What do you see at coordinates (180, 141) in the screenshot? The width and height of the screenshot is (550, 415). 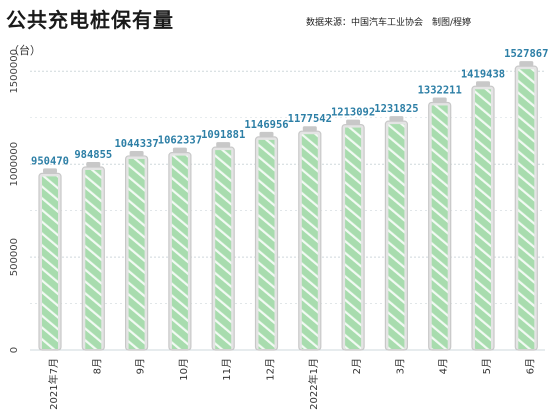 I see `value-label: 1062337` at bounding box center [180, 141].